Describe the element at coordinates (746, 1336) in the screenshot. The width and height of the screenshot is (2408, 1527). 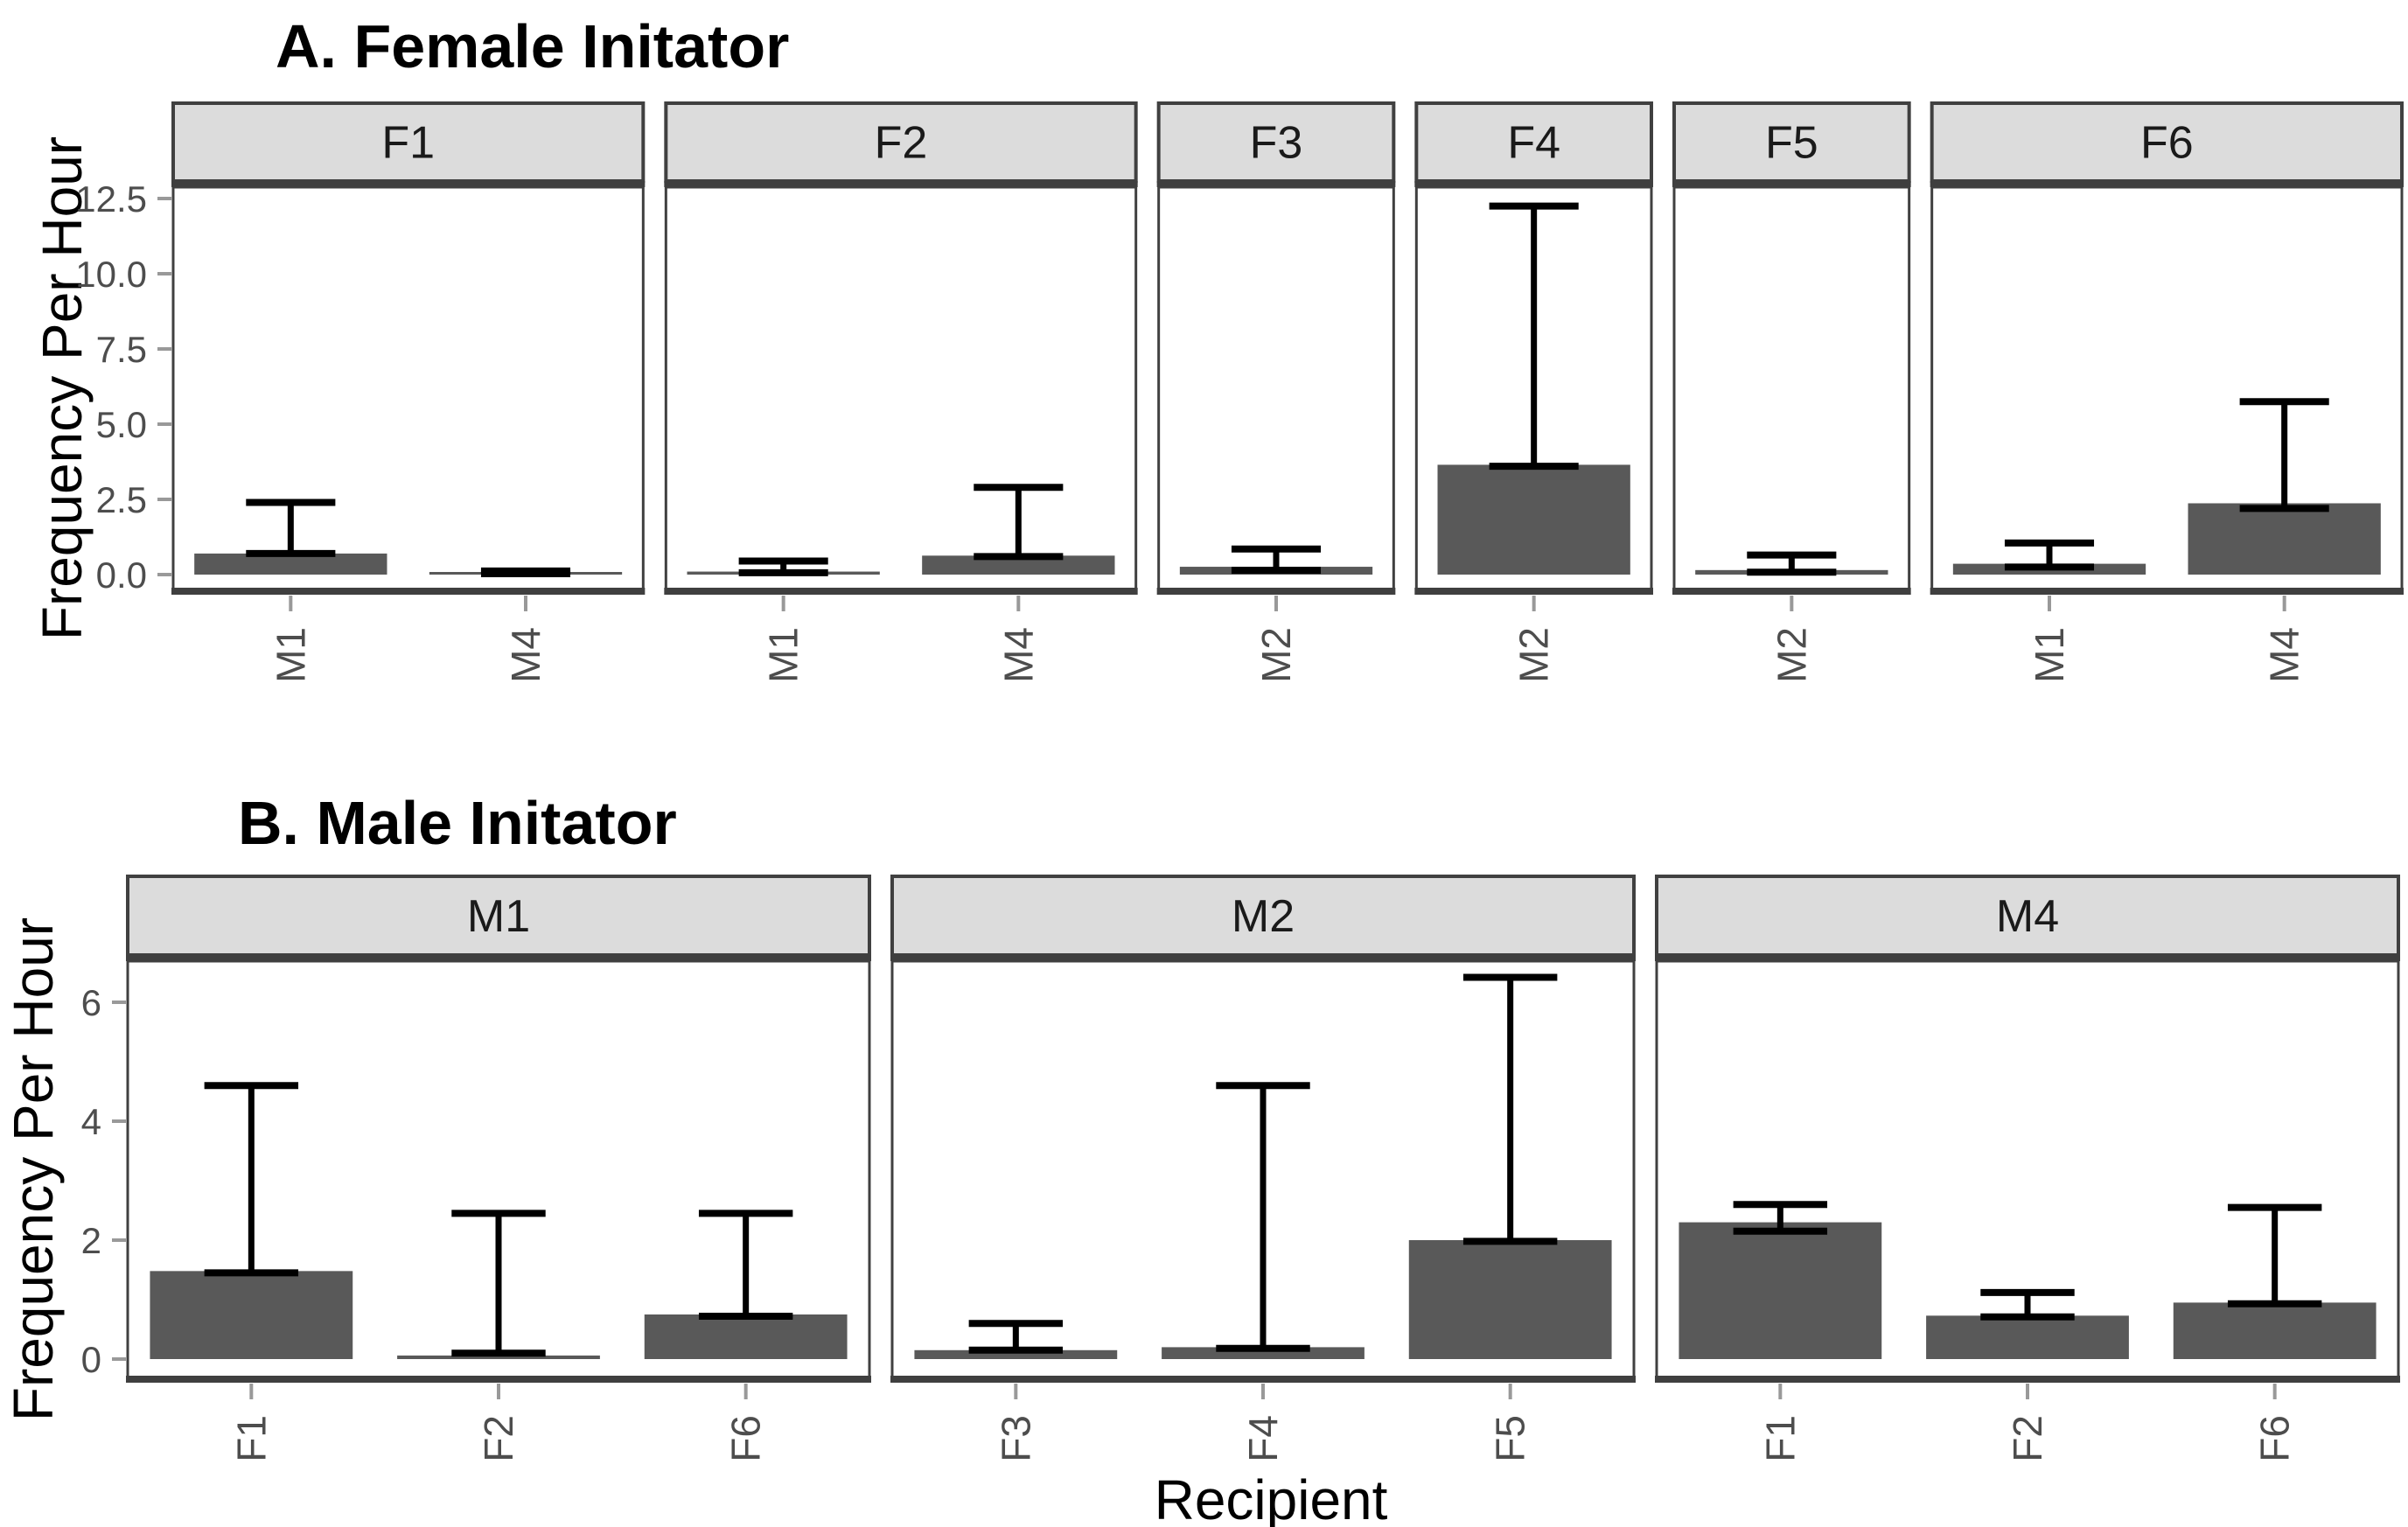
I see `bar-M1-F6` at that location.